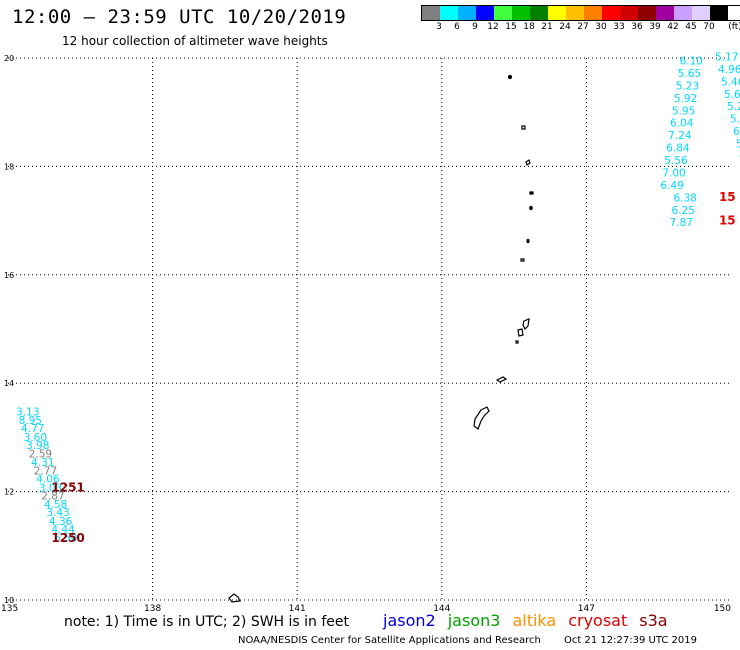  What do you see at coordinates (501, 379) in the screenshot?
I see `island-rota` at bounding box center [501, 379].